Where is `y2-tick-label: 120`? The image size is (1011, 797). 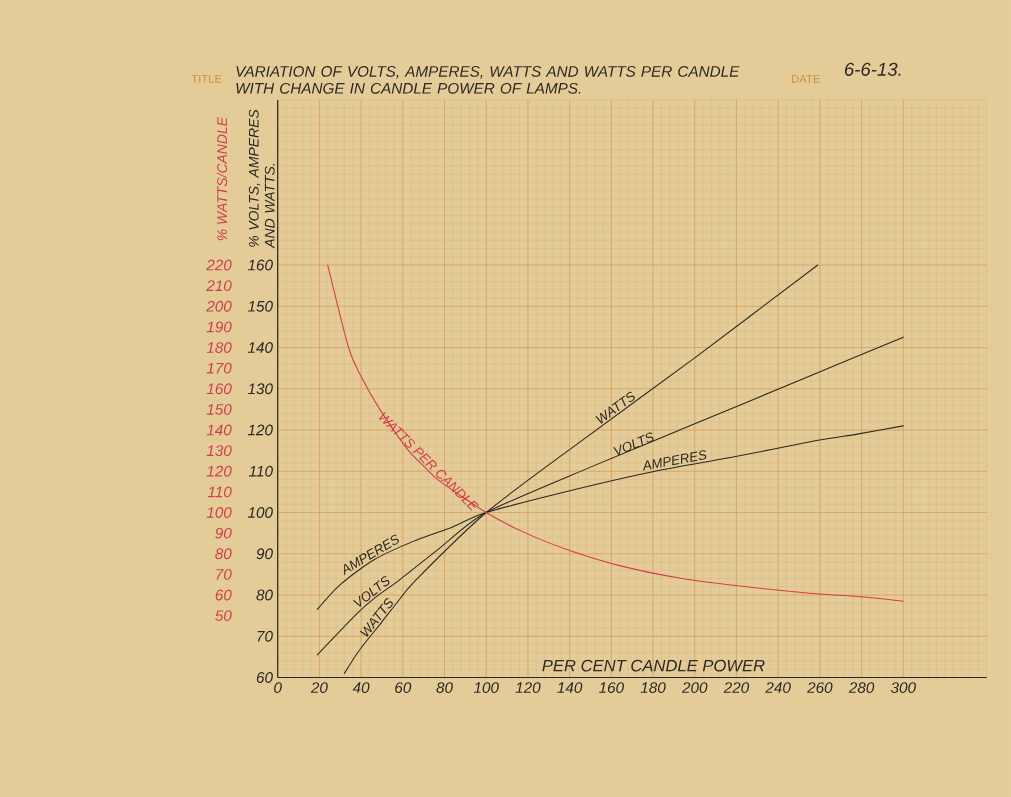 y2-tick-label: 120 is located at coordinates (219, 471).